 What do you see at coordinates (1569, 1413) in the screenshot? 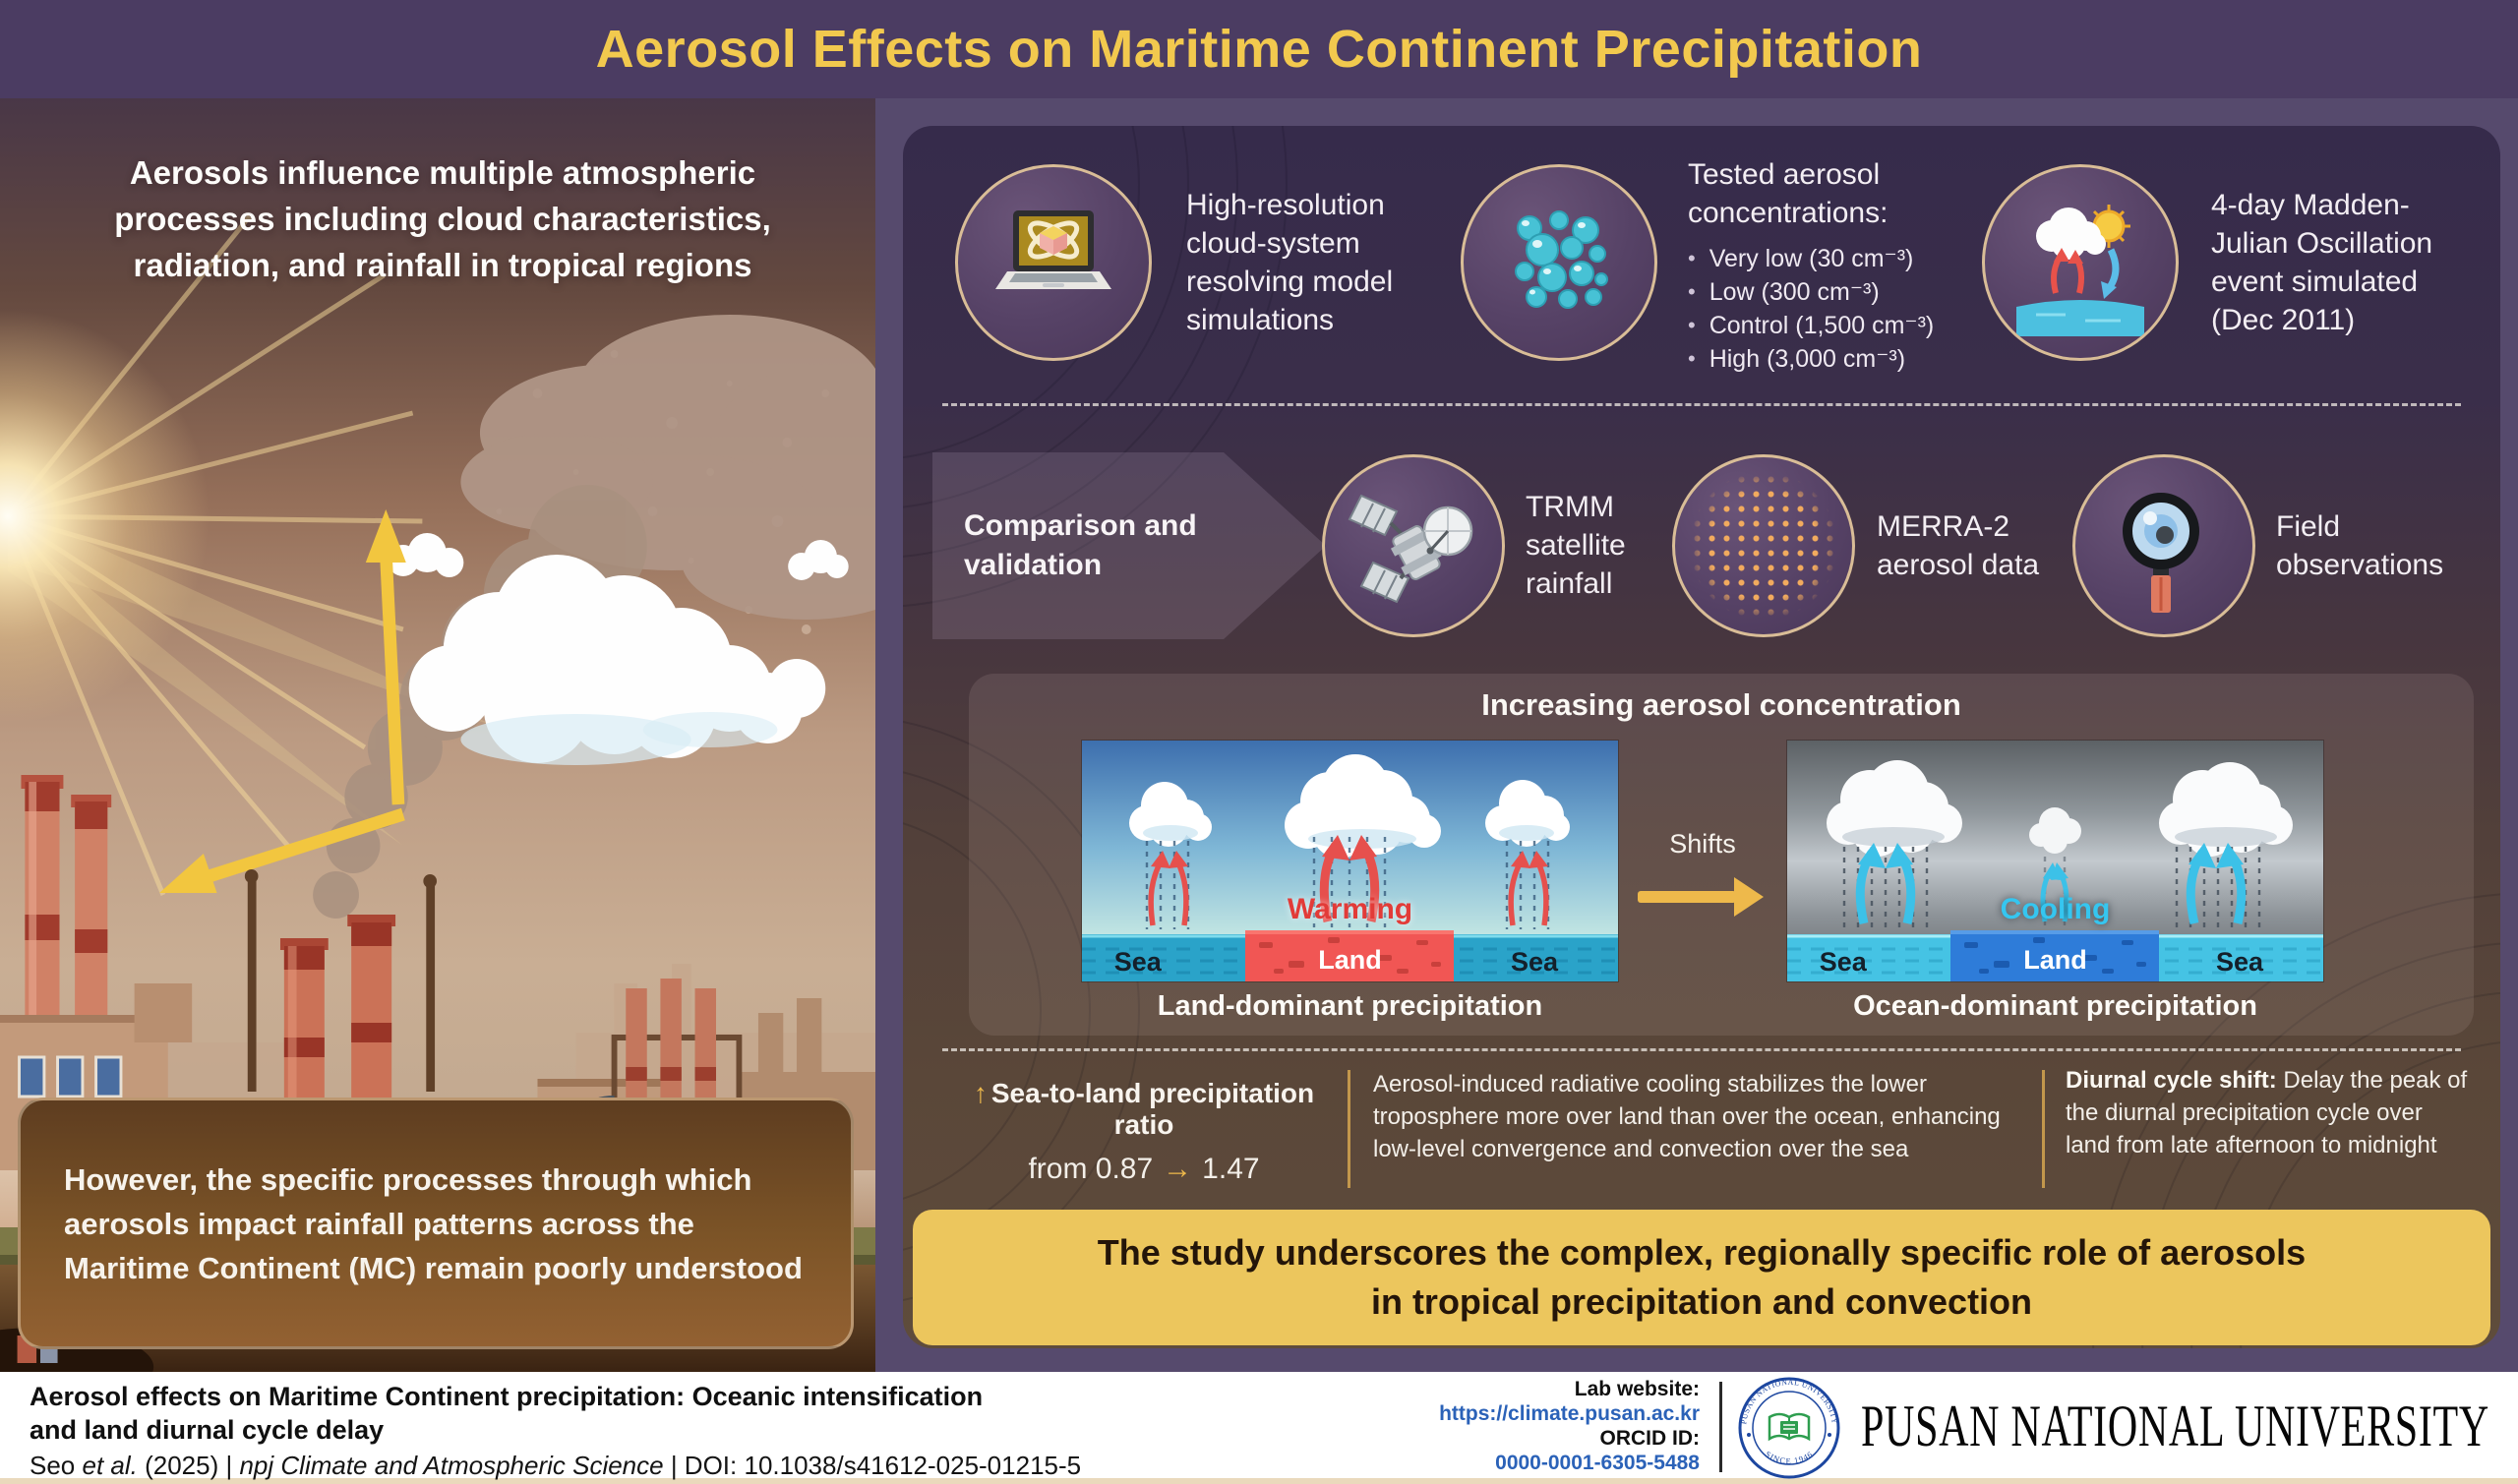
I see `lab-website-link: https://climate.pusan.ac.kr` at bounding box center [1569, 1413].